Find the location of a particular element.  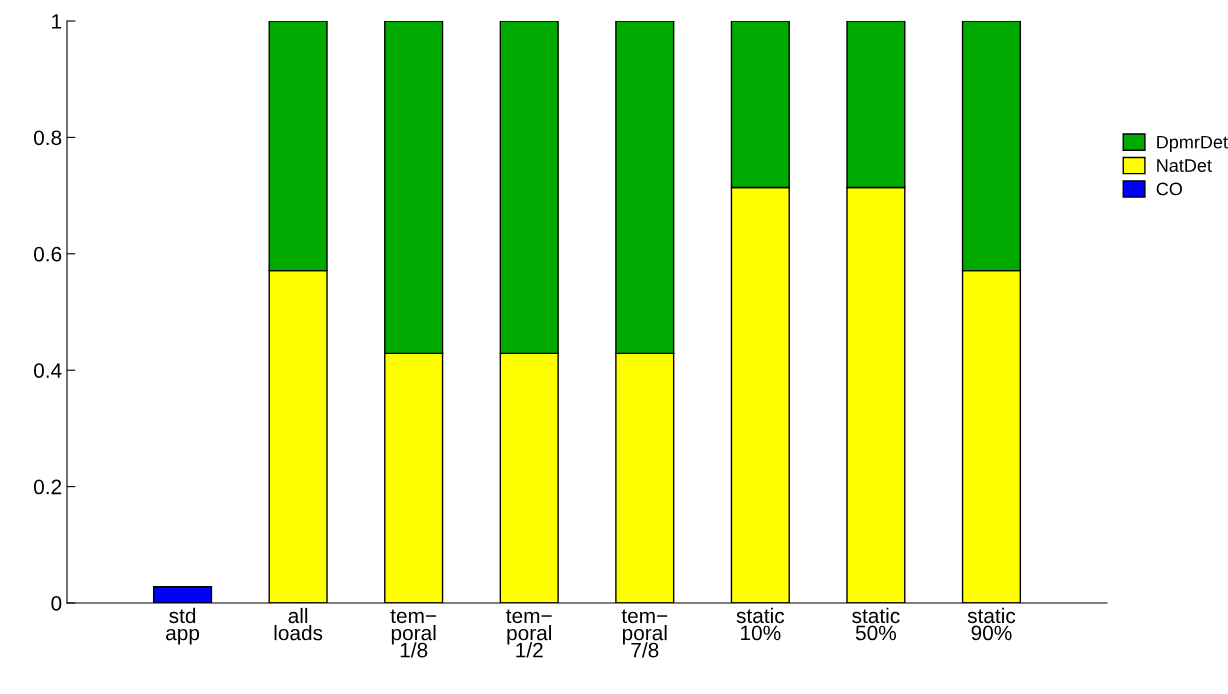

x-tick-label: static 90% is located at coordinates (991, 624).